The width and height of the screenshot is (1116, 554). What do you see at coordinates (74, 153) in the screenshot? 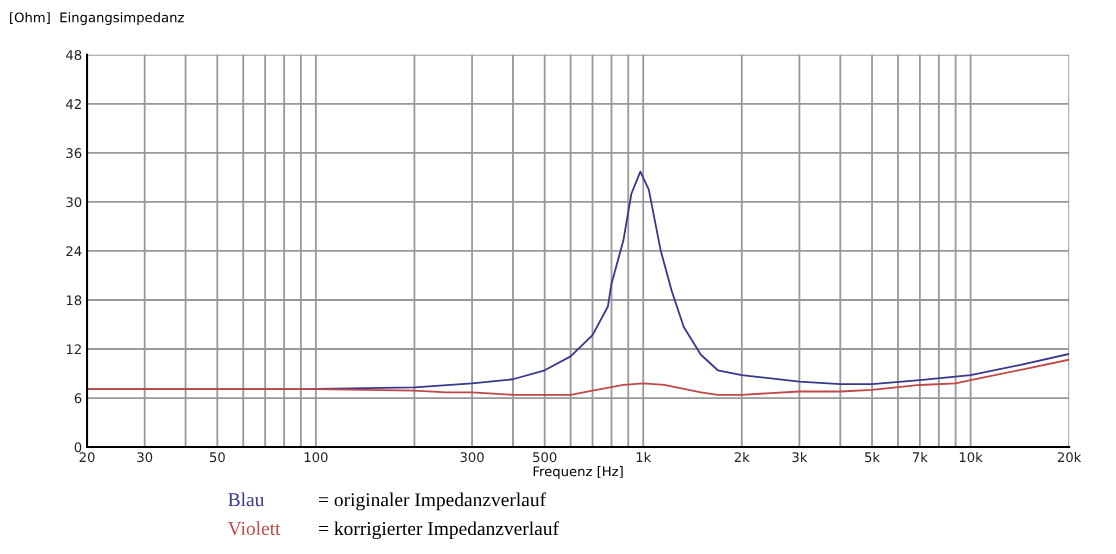
I see `y-tick-label: 36` at bounding box center [74, 153].